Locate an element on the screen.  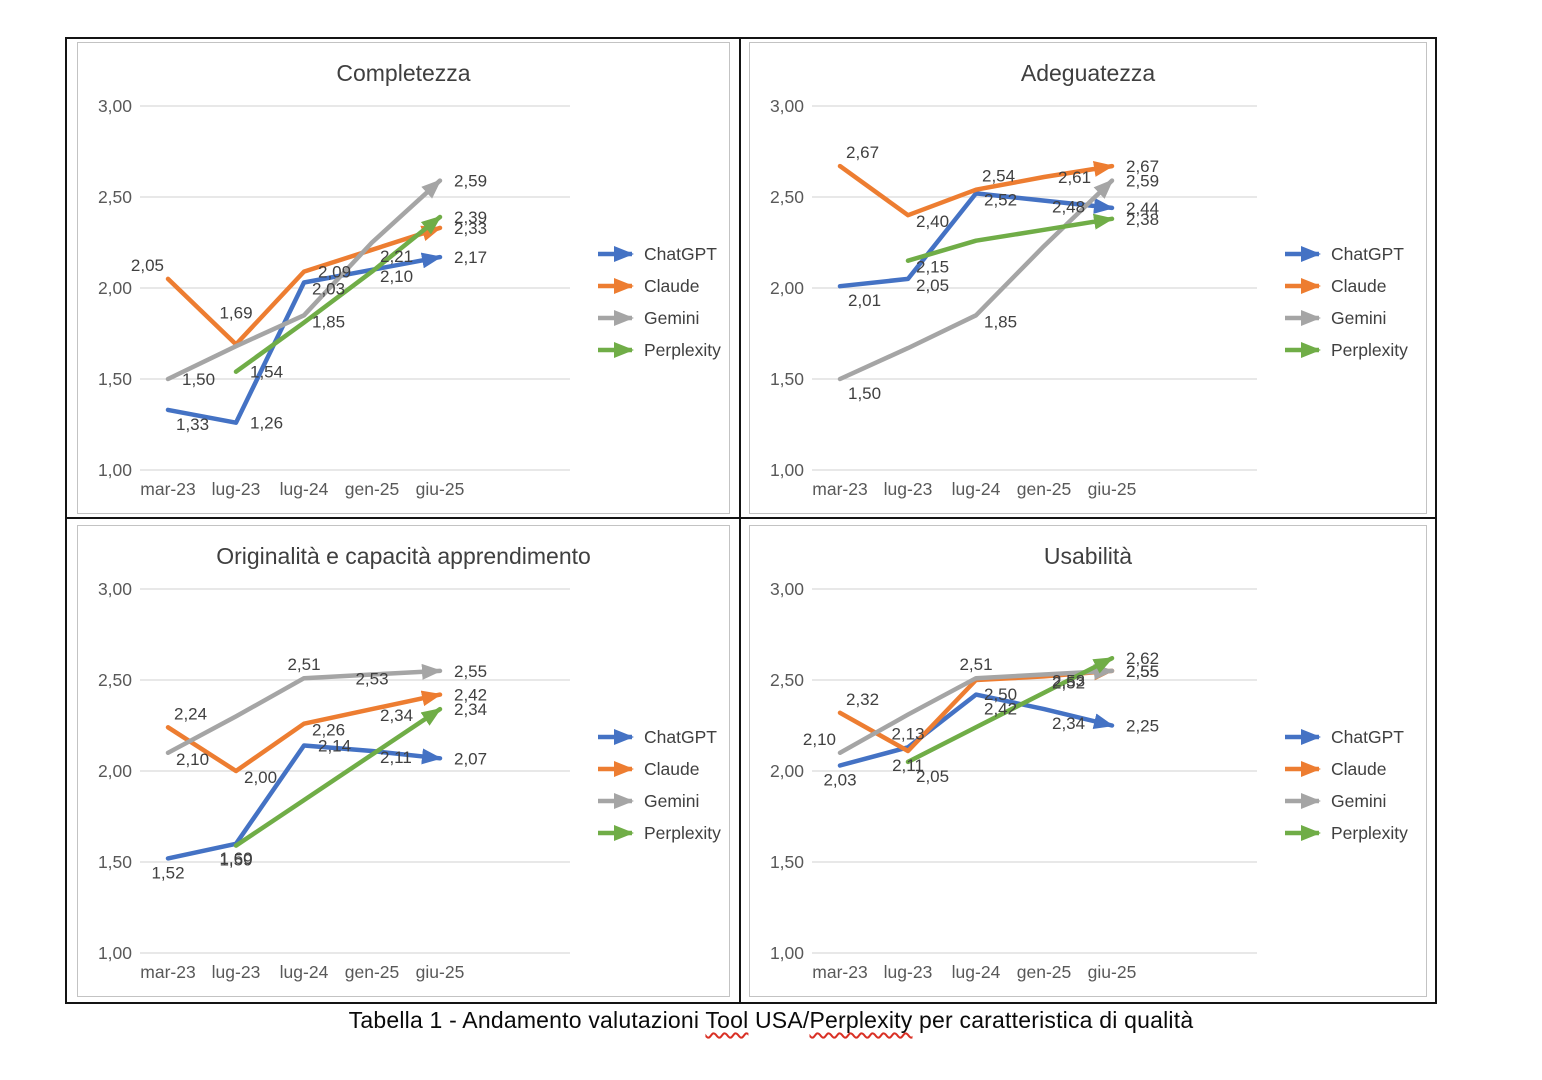
caption-misspelled-word: Tool is located at coordinates (727, 1020).